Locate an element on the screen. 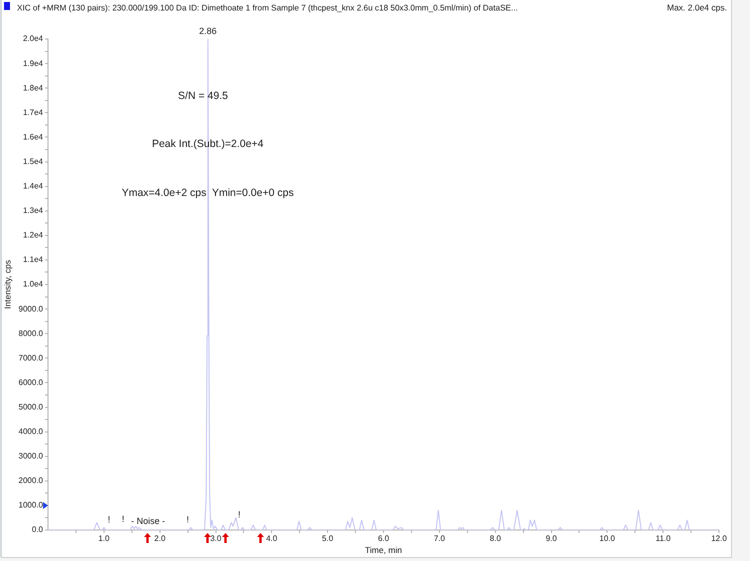 This screenshot has height=561, width=750. y-tick-label: 1000.0 is located at coordinates (31, 505).